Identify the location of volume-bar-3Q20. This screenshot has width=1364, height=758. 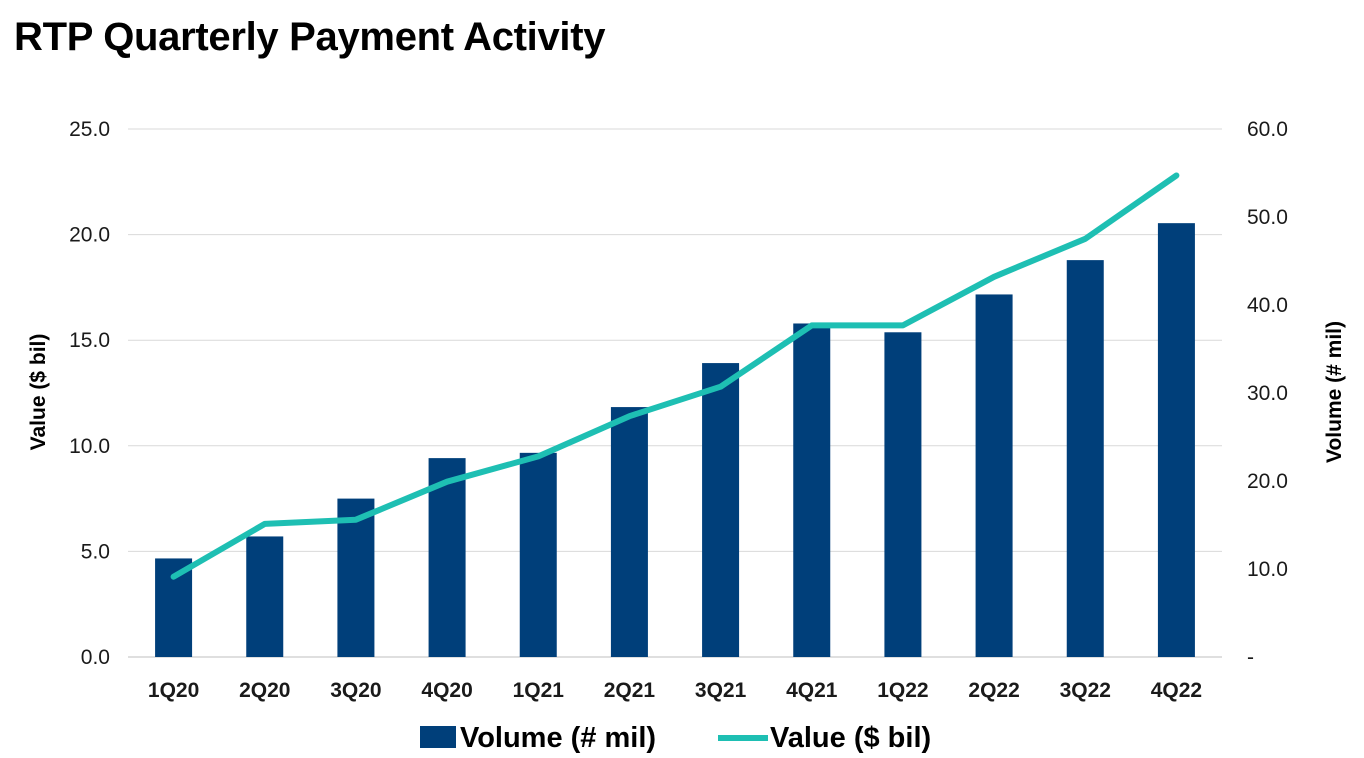
(356, 577).